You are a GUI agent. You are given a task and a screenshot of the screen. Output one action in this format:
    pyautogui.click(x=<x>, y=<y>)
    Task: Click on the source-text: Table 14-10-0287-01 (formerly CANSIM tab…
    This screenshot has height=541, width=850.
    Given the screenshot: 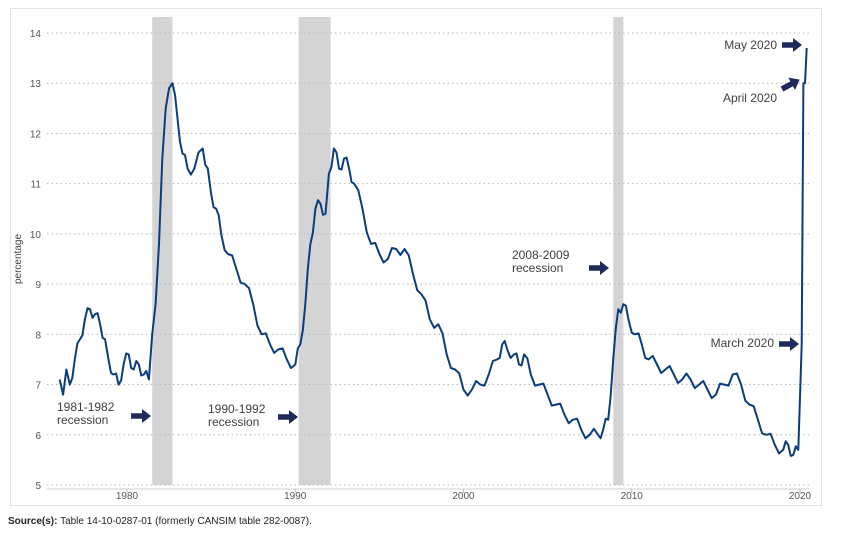 What is the action you would take?
    pyautogui.click(x=186, y=521)
    